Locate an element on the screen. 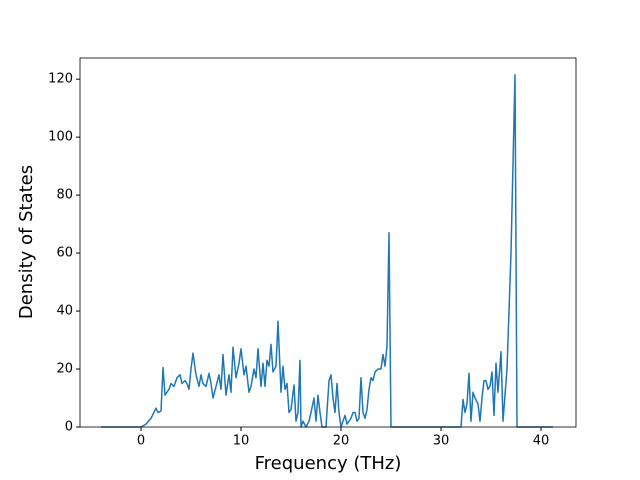  x-tick-label: 10 is located at coordinates (241, 441).